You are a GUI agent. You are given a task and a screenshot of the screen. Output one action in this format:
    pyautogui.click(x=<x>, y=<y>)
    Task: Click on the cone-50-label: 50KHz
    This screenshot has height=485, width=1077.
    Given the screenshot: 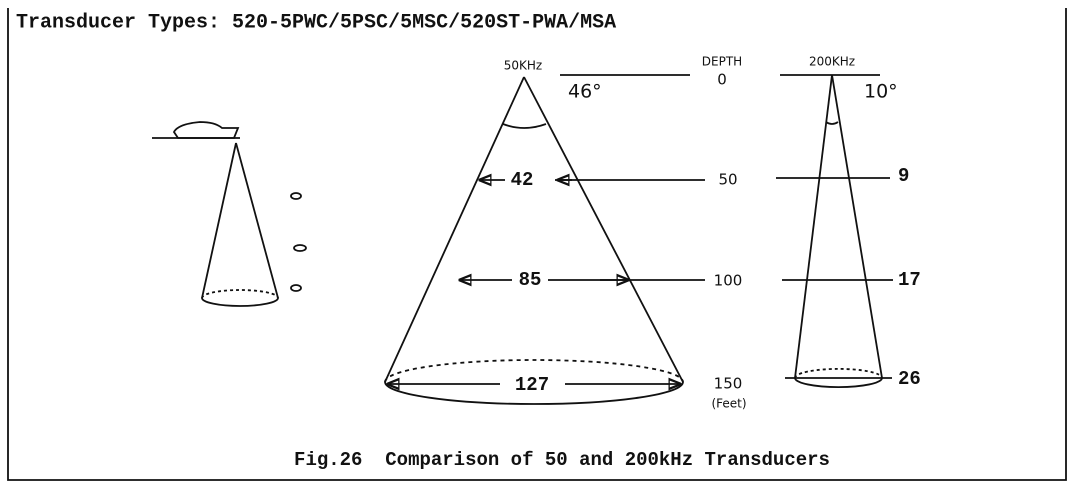 What is the action you would take?
    pyautogui.click(x=523, y=66)
    